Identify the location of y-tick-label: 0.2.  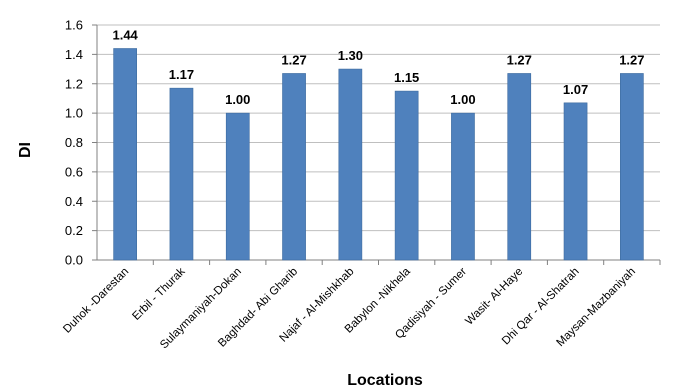
(74, 230).